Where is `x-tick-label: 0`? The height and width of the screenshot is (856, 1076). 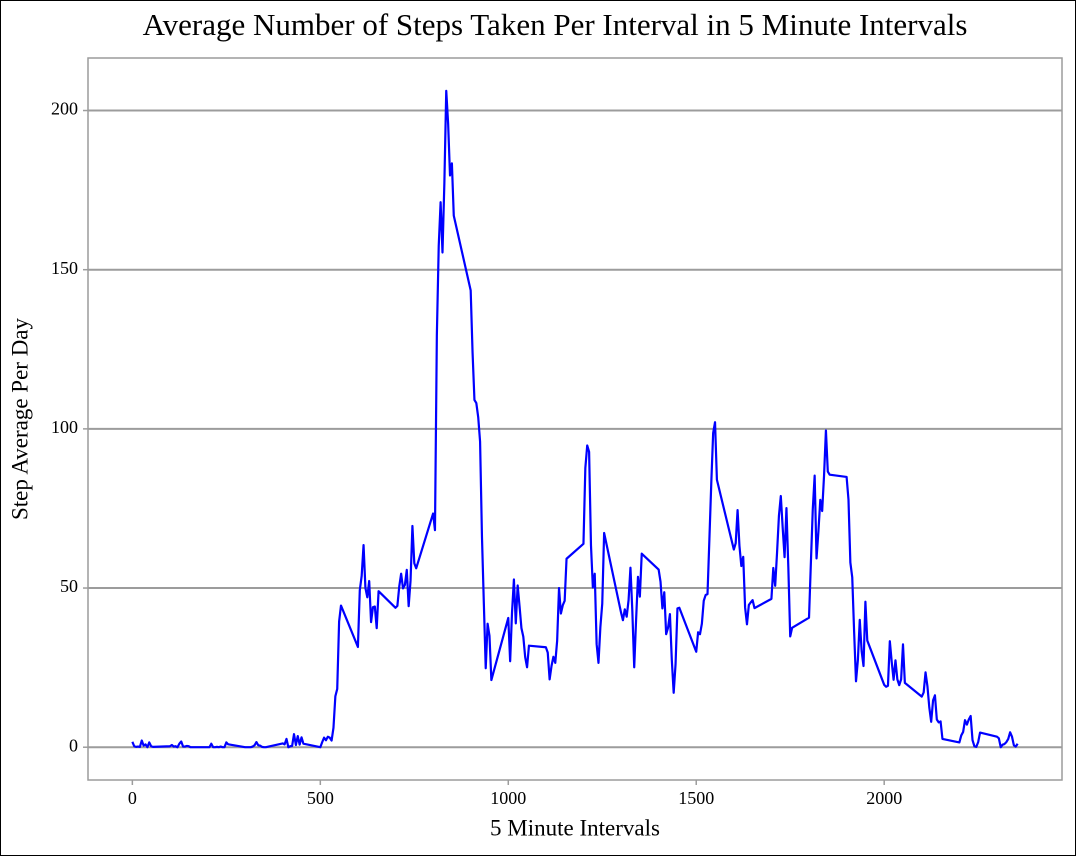 x-tick-label: 0 is located at coordinates (132, 798).